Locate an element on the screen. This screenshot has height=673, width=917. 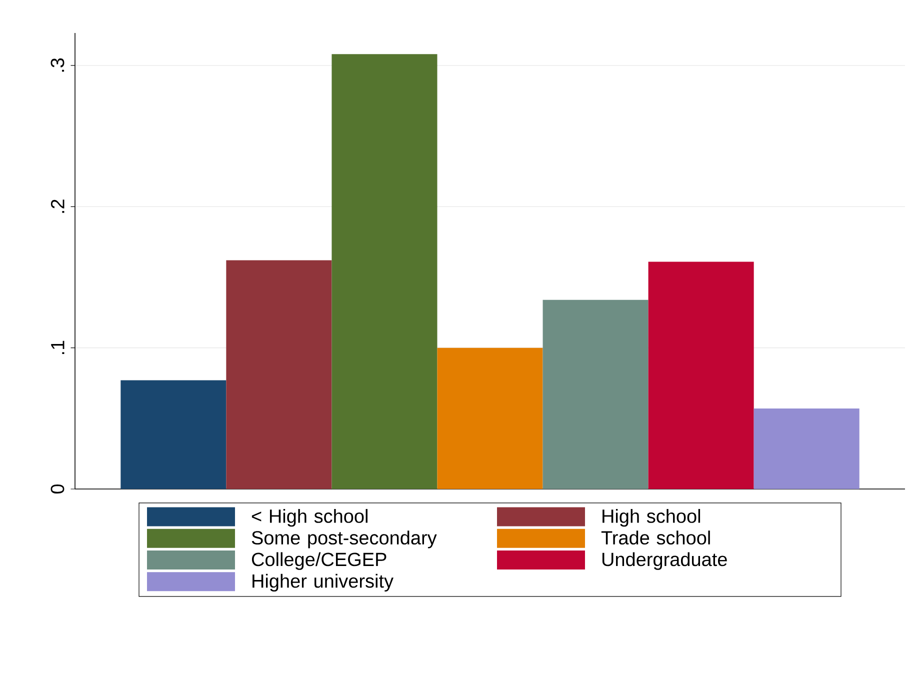
legend-label: Higher university is located at coordinates (323, 583).